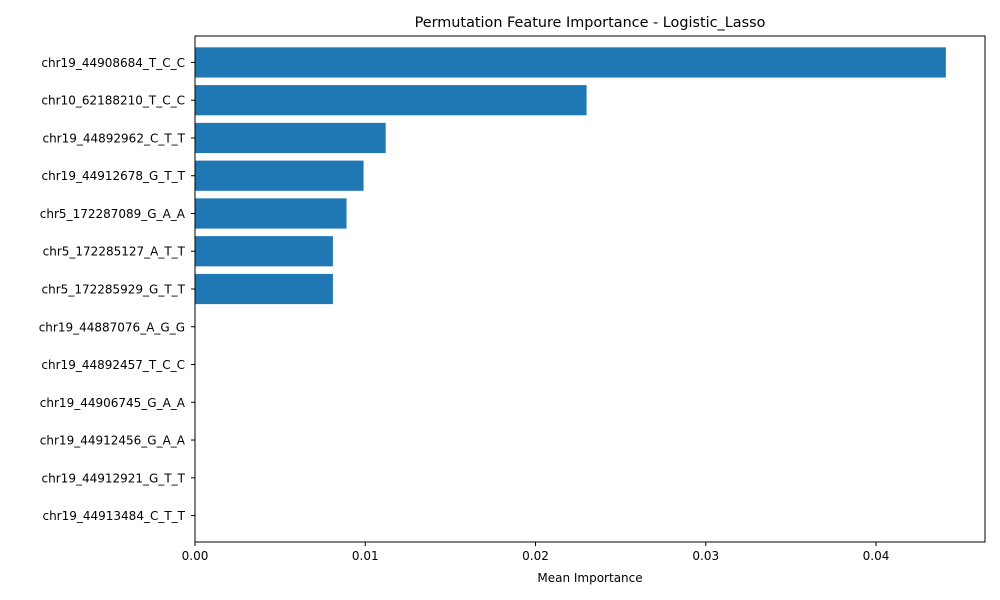  Describe the element at coordinates (112, 327) in the screenshot. I see `y-tick-label: chr19_44887076_A_G_G` at that location.